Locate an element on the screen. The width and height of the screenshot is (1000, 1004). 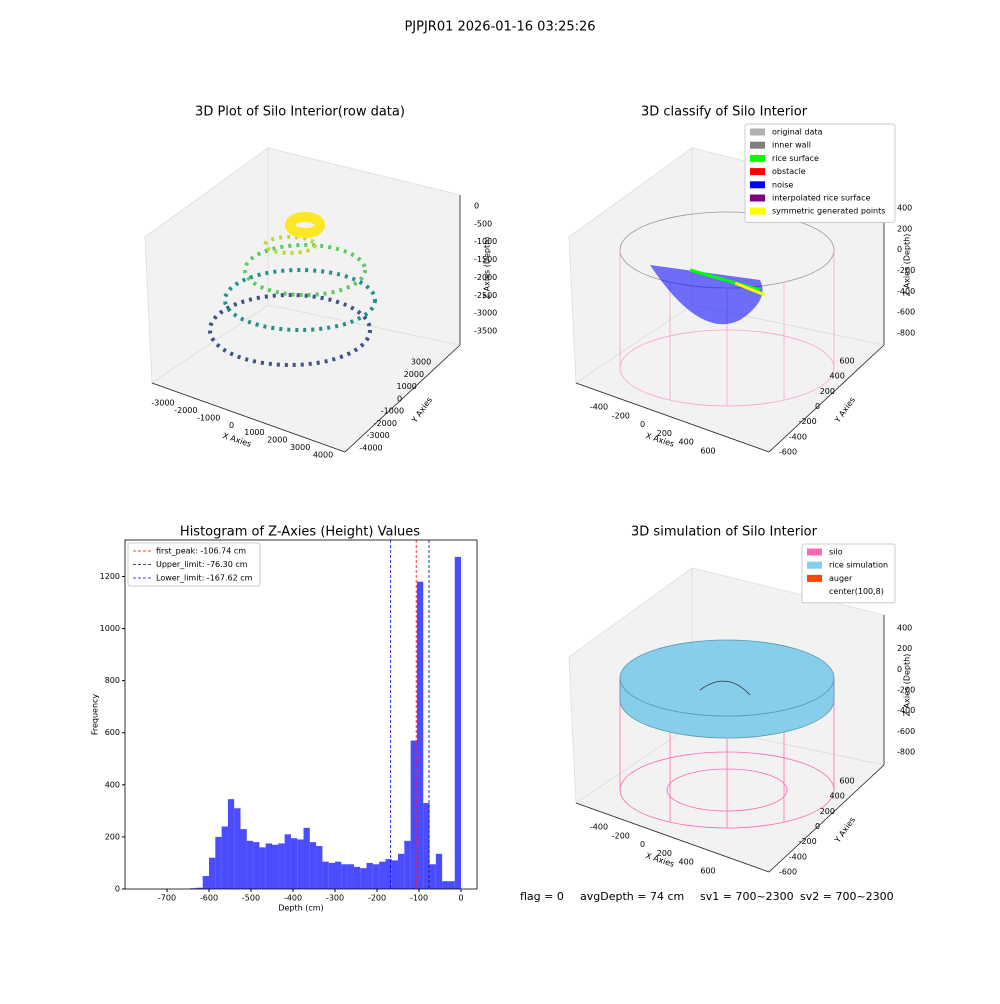
legend-label: rice simulation is located at coordinates (858, 565).